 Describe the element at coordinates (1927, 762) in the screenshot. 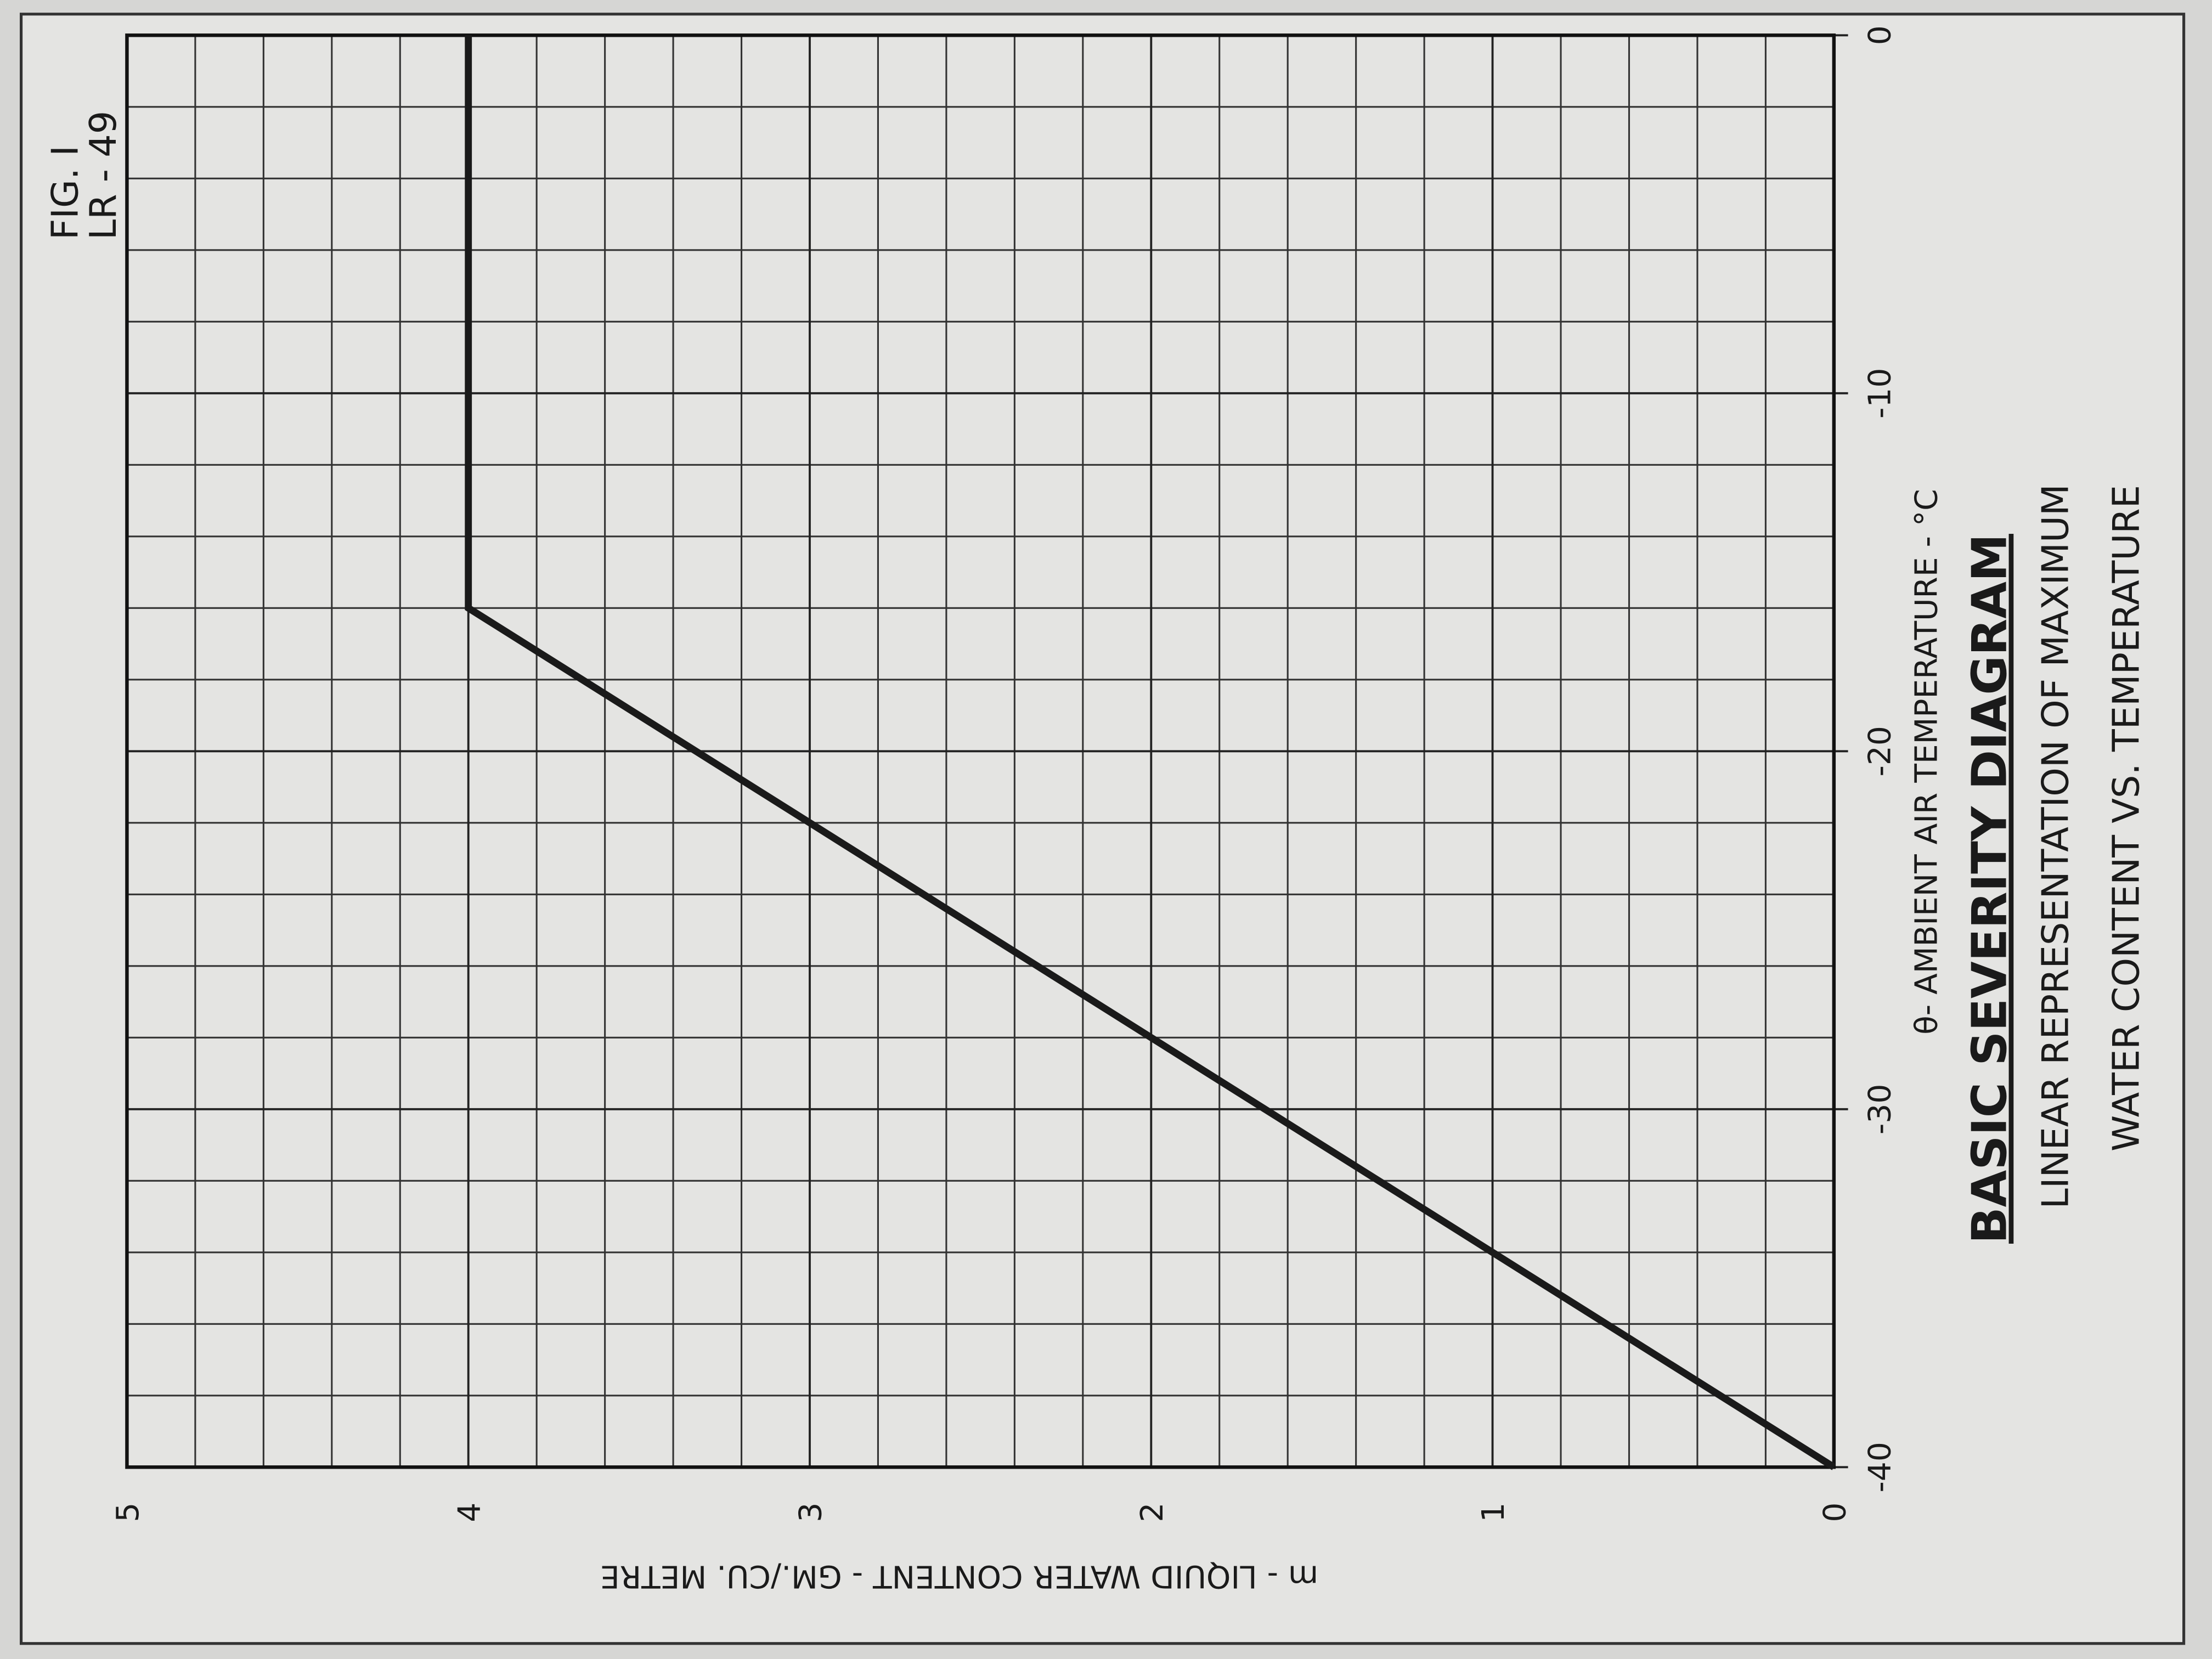

I see `x-axis-label: θ- AMBIENT AIR TEMPERATURE - °C` at that location.